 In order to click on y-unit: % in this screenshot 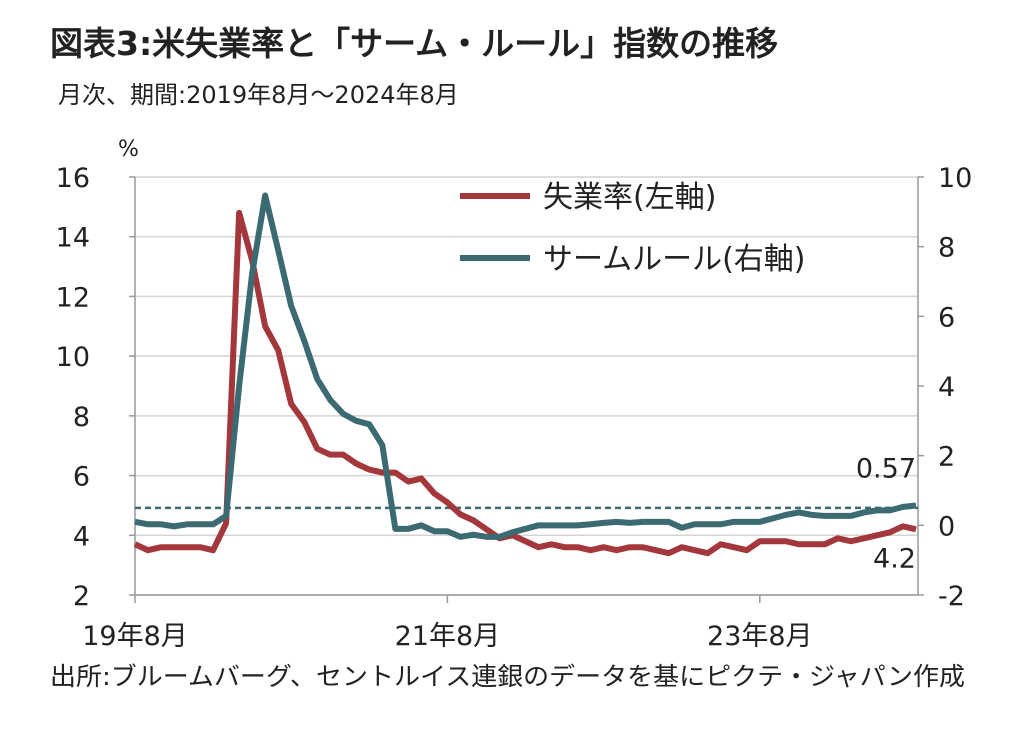, I will do `click(128, 149)`.